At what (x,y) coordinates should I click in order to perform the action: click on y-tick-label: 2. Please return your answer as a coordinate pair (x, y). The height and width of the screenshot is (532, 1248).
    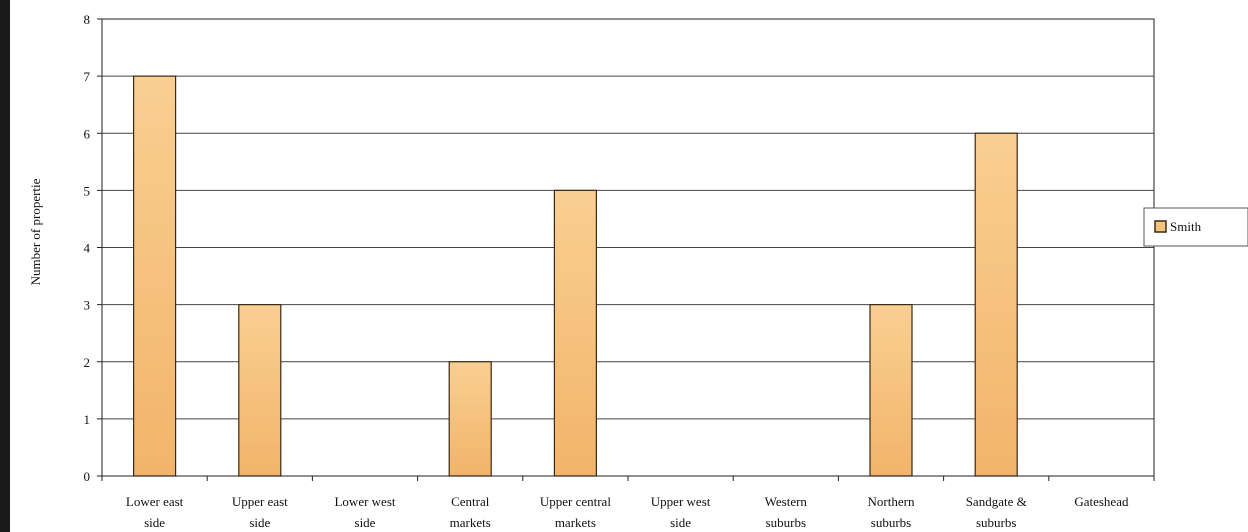
    Looking at the image, I should click on (87, 362).